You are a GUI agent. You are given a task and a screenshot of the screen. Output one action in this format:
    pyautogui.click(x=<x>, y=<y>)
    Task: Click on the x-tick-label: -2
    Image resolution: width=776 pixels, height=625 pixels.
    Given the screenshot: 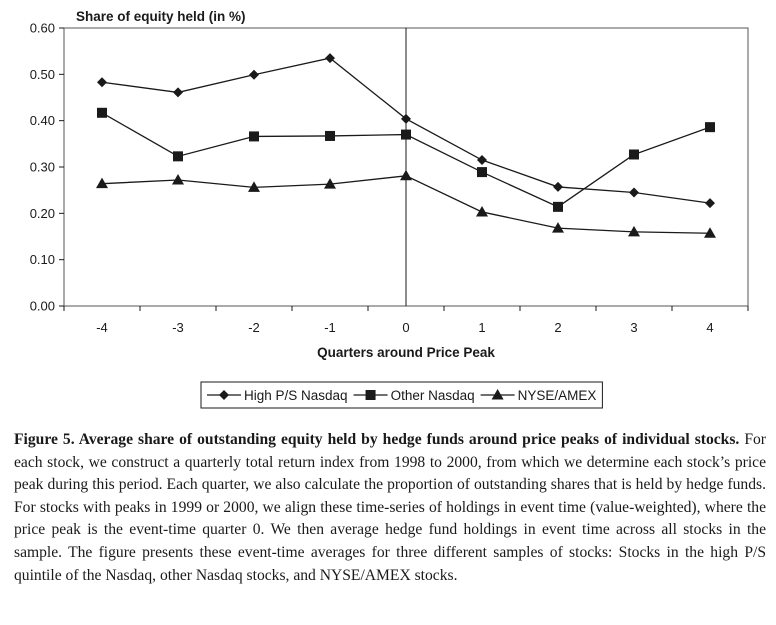 What is the action you would take?
    pyautogui.click(x=254, y=327)
    